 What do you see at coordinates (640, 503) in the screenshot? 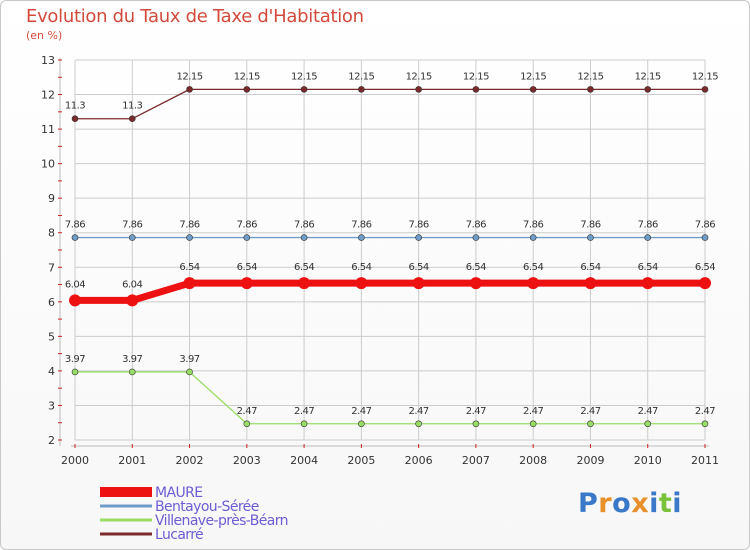
I see `logo-letter: x` at bounding box center [640, 503].